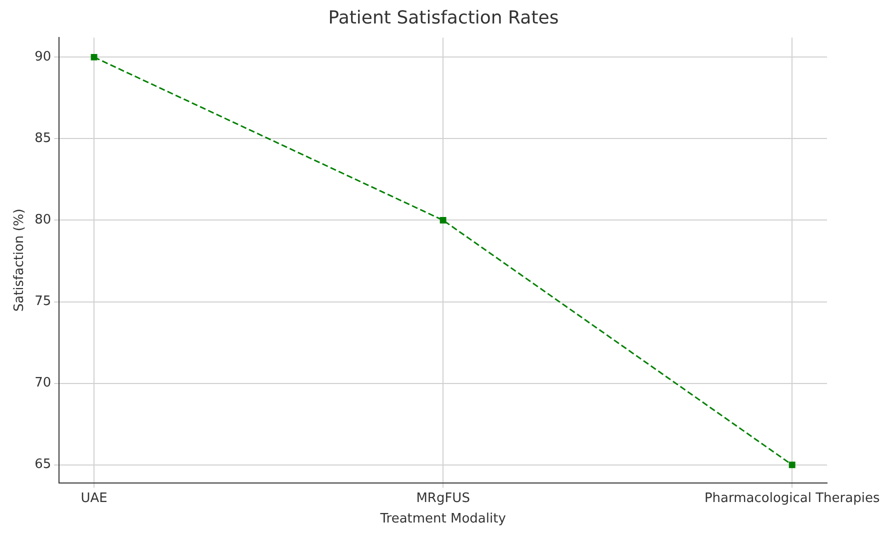  What do you see at coordinates (20, 260) in the screenshot?
I see `y-axis-title: Satisfaction (%)` at bounding box center [20, 260].